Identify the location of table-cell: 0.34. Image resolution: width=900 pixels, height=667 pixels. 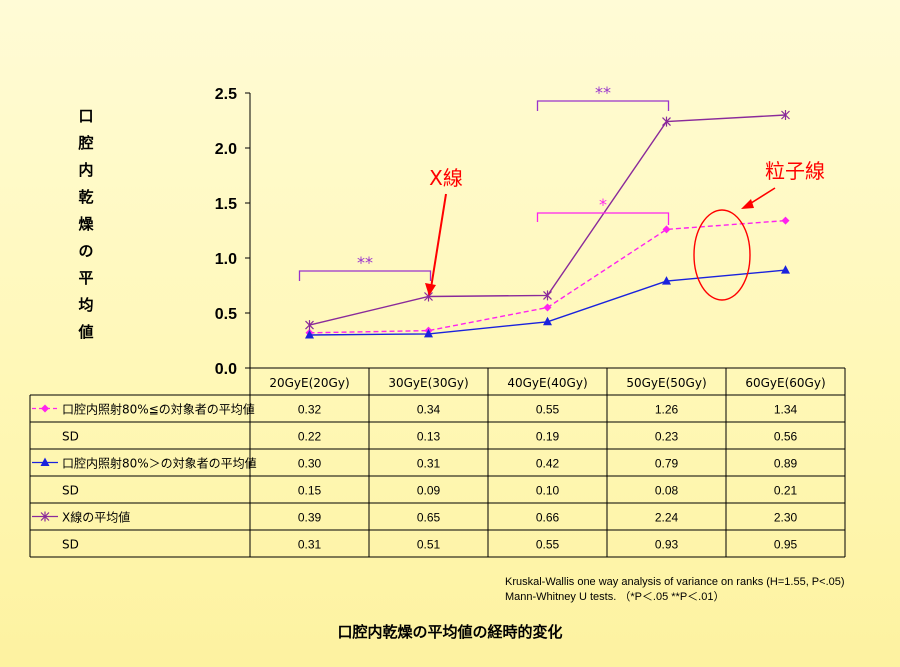
(429, 410).